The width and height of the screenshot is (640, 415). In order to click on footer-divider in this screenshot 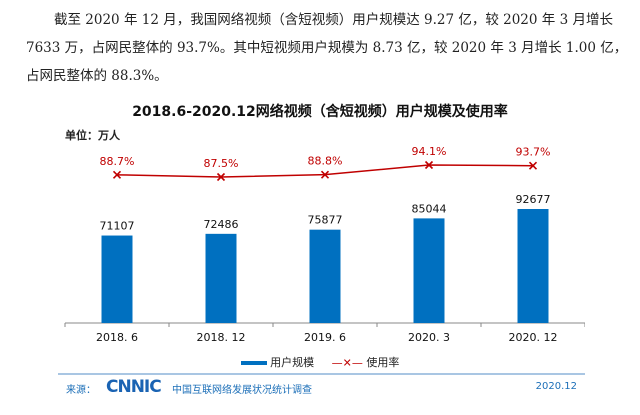, I will do `click(321, 374)`.